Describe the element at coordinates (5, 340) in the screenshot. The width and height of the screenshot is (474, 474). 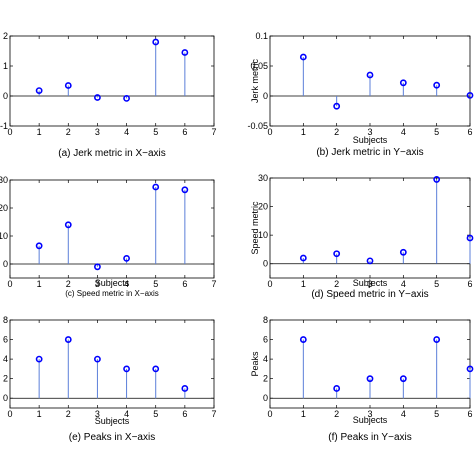
I see `y-tick-label: 6` at that location.